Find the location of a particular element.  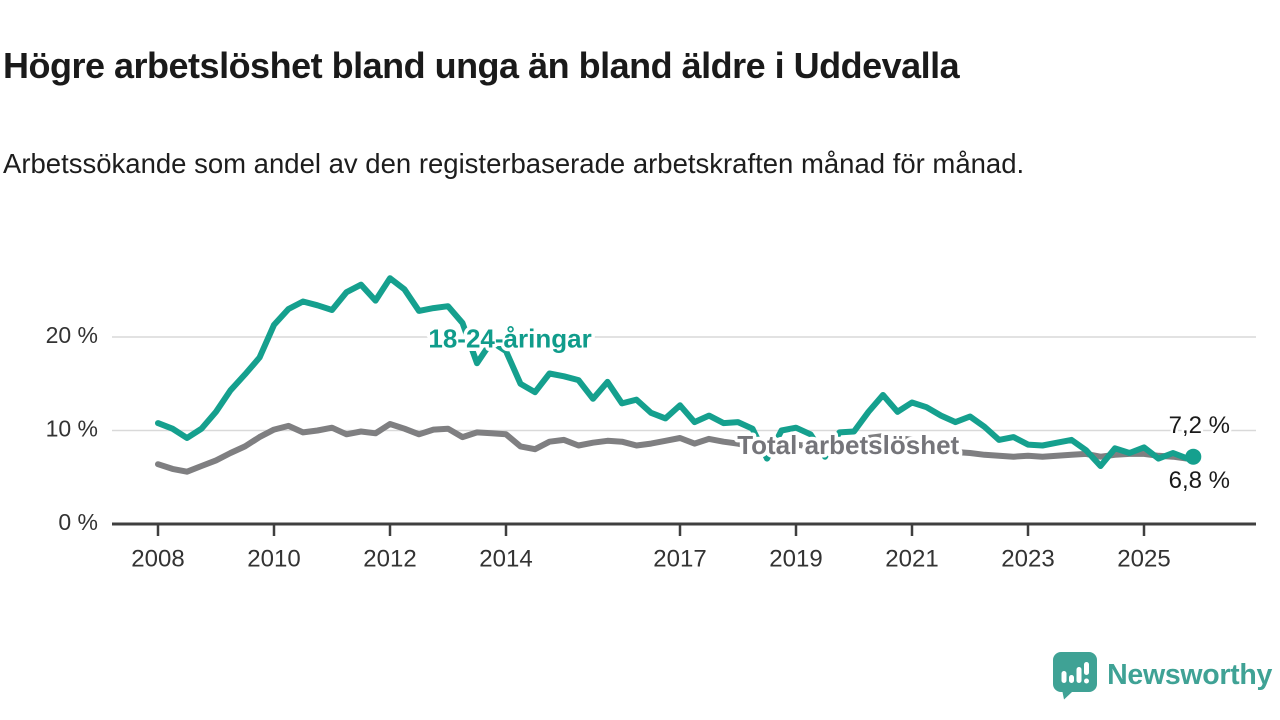

x-axis-tick-label: 2019 is located at coordinates (795, 558).